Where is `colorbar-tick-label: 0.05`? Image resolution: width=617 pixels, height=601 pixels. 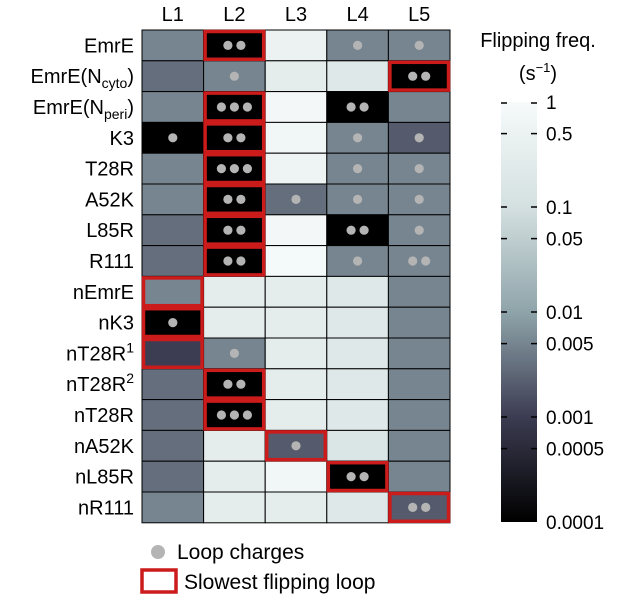
colorbar-tick-label: 0.05 is located at coordinates (564, 240).